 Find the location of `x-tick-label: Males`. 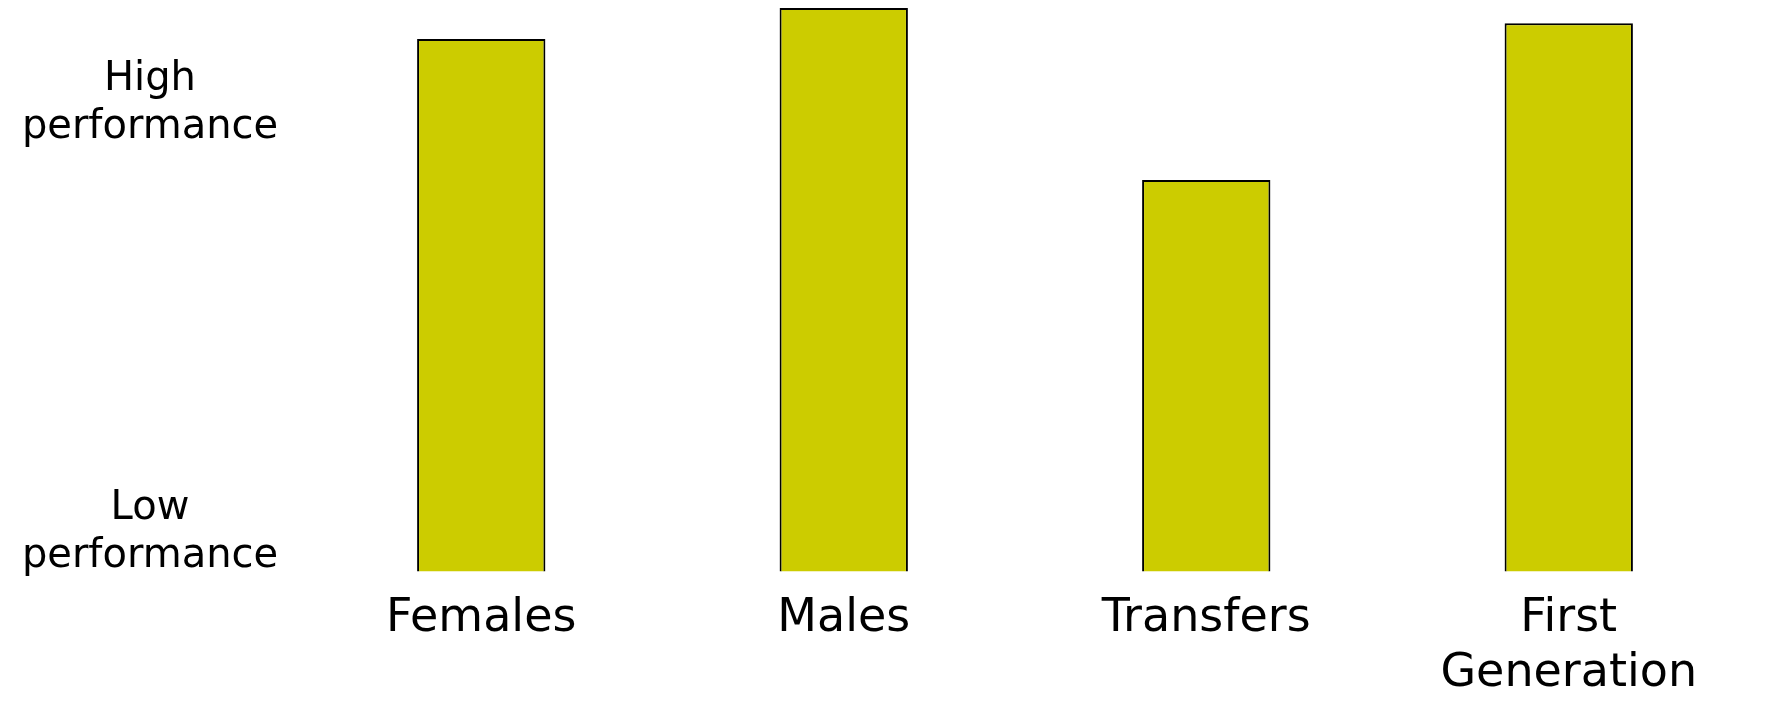

x-tick-label: Males is located at coordinates (844, 615).